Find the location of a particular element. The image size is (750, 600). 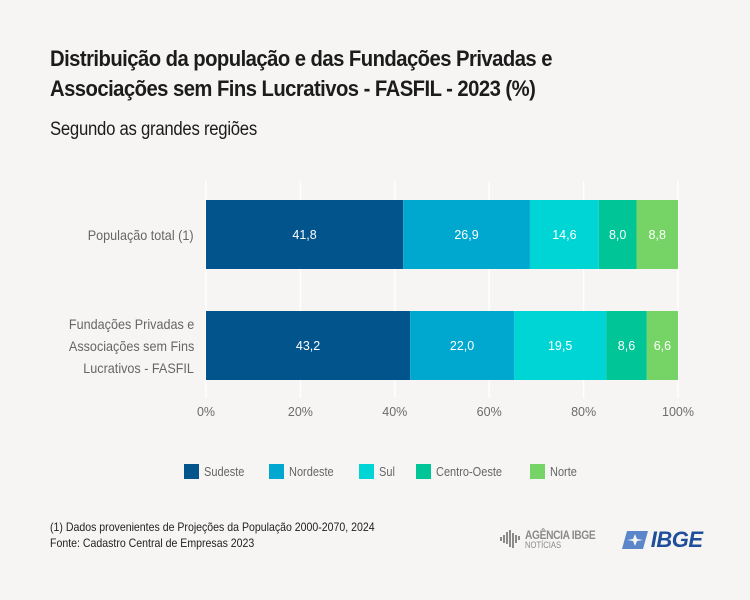

x-tick-label: 40% is located at coordinates (394, 412).